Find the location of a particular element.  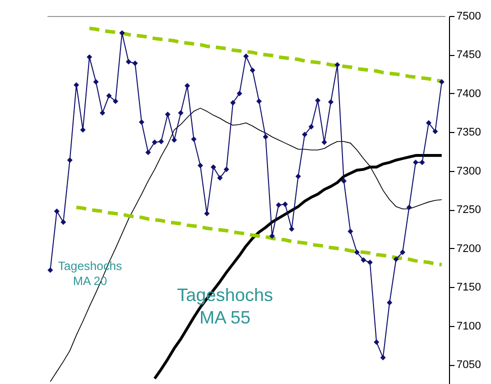

y-tick-label: 7150 is located at coordinates (468, 288).